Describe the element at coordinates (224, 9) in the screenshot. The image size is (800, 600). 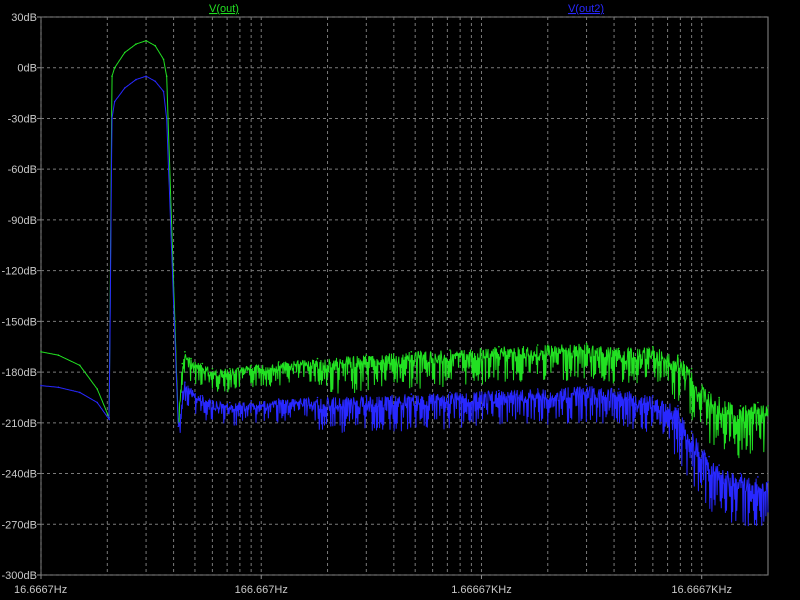
I see `legend-entry-vout: V(out)` at that location.